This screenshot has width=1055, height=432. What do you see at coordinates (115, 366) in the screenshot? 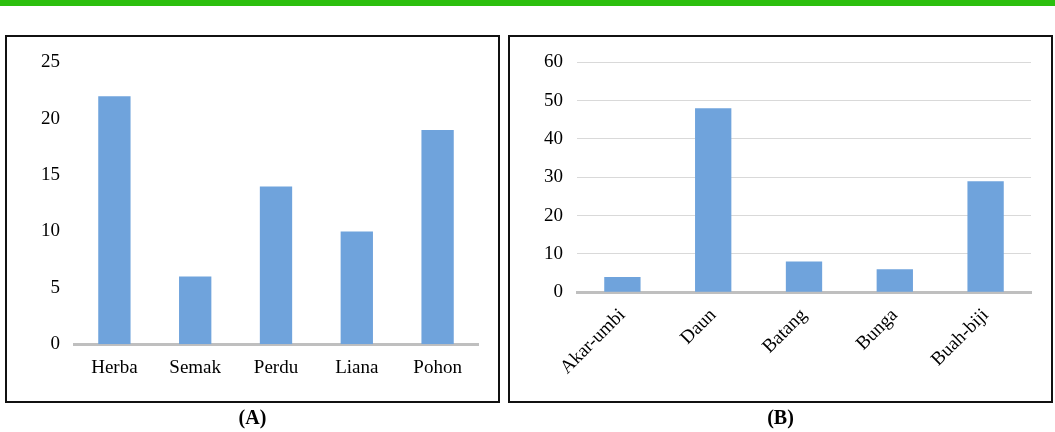
I see `x-tick-label: Herba` at bounding box center [115, 366].